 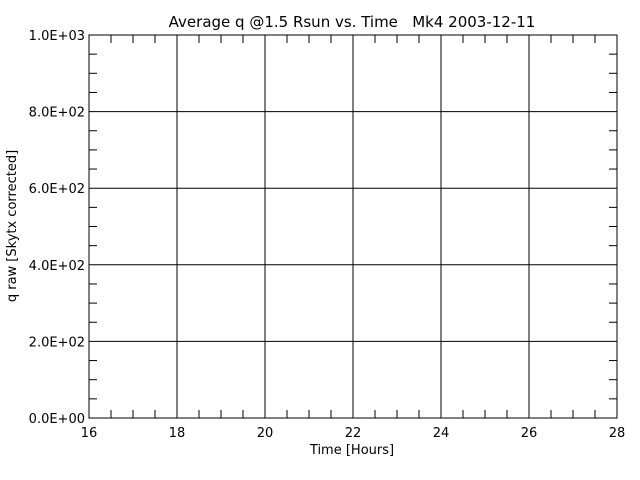 What do you see at coordinates (265, 433) in the screenshot?
I see `x-tick-label: 20` at bounding box center [265, 433].